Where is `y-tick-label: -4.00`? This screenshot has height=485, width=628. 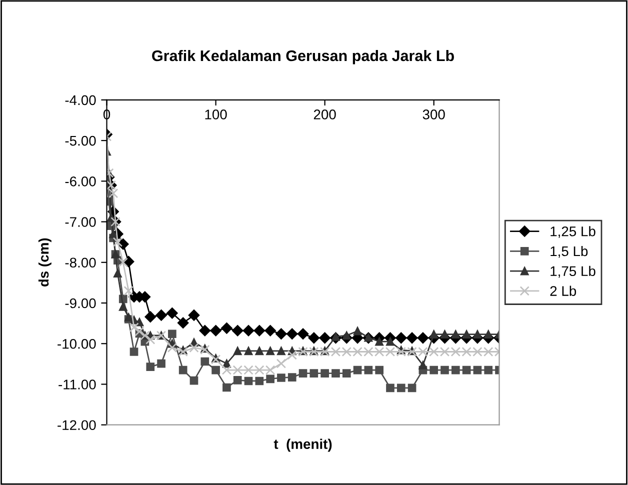 y-tick-label: -4.00 is located at coordinates (80, 100).